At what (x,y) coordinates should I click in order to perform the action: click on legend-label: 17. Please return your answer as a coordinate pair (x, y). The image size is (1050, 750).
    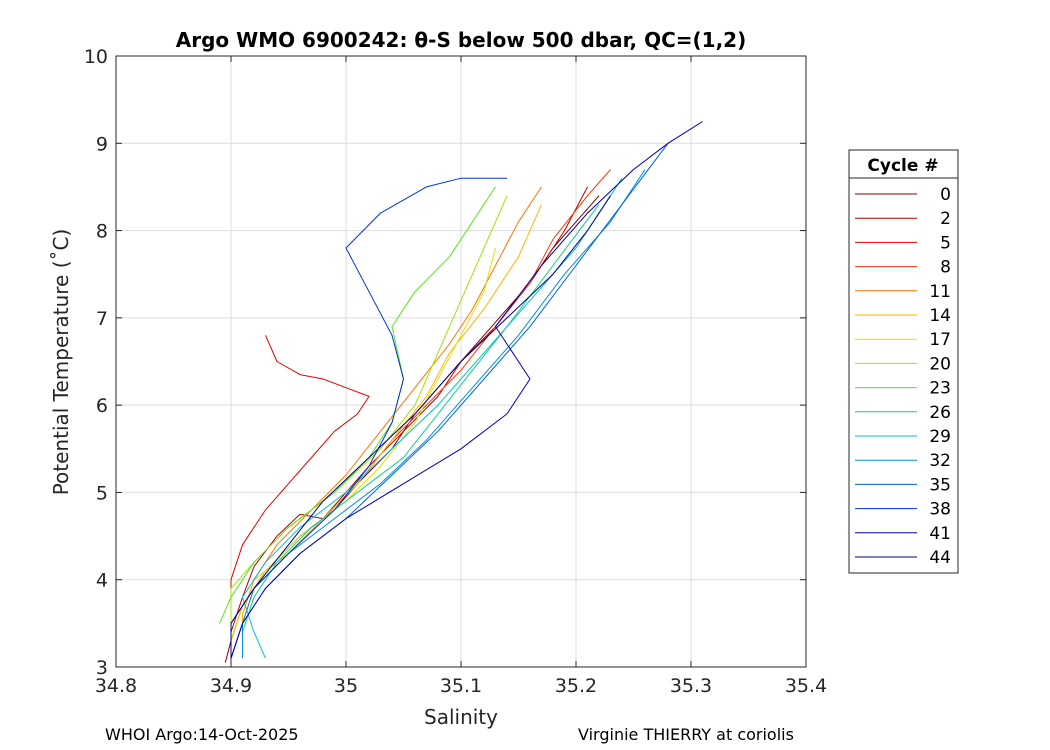
    Looking at the image, I should click on (940, 340).